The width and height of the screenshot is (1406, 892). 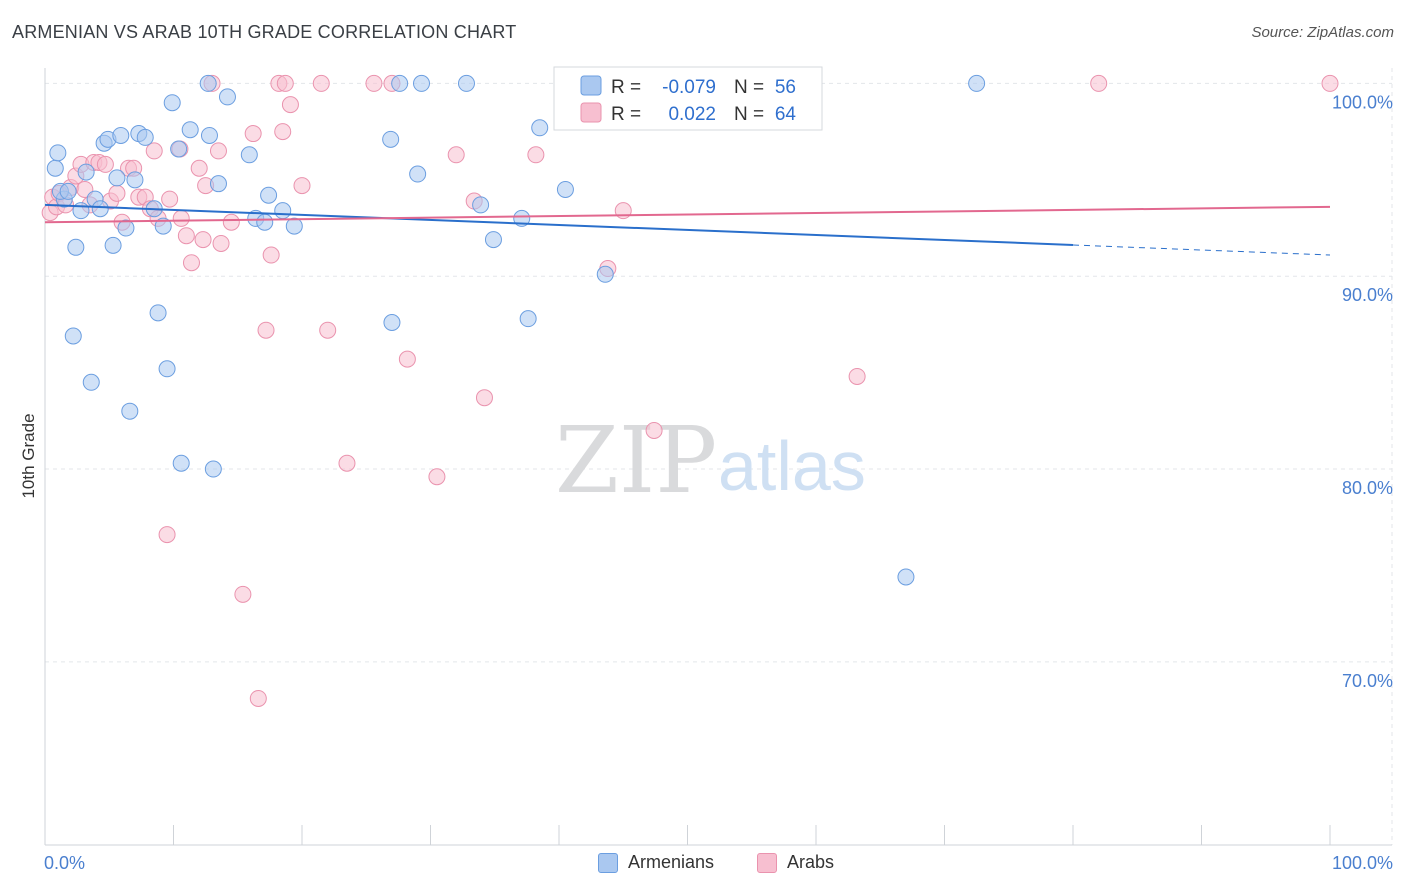 I want to click on x-tick-label-end: 100.0%, so click(x=1362, y=863).